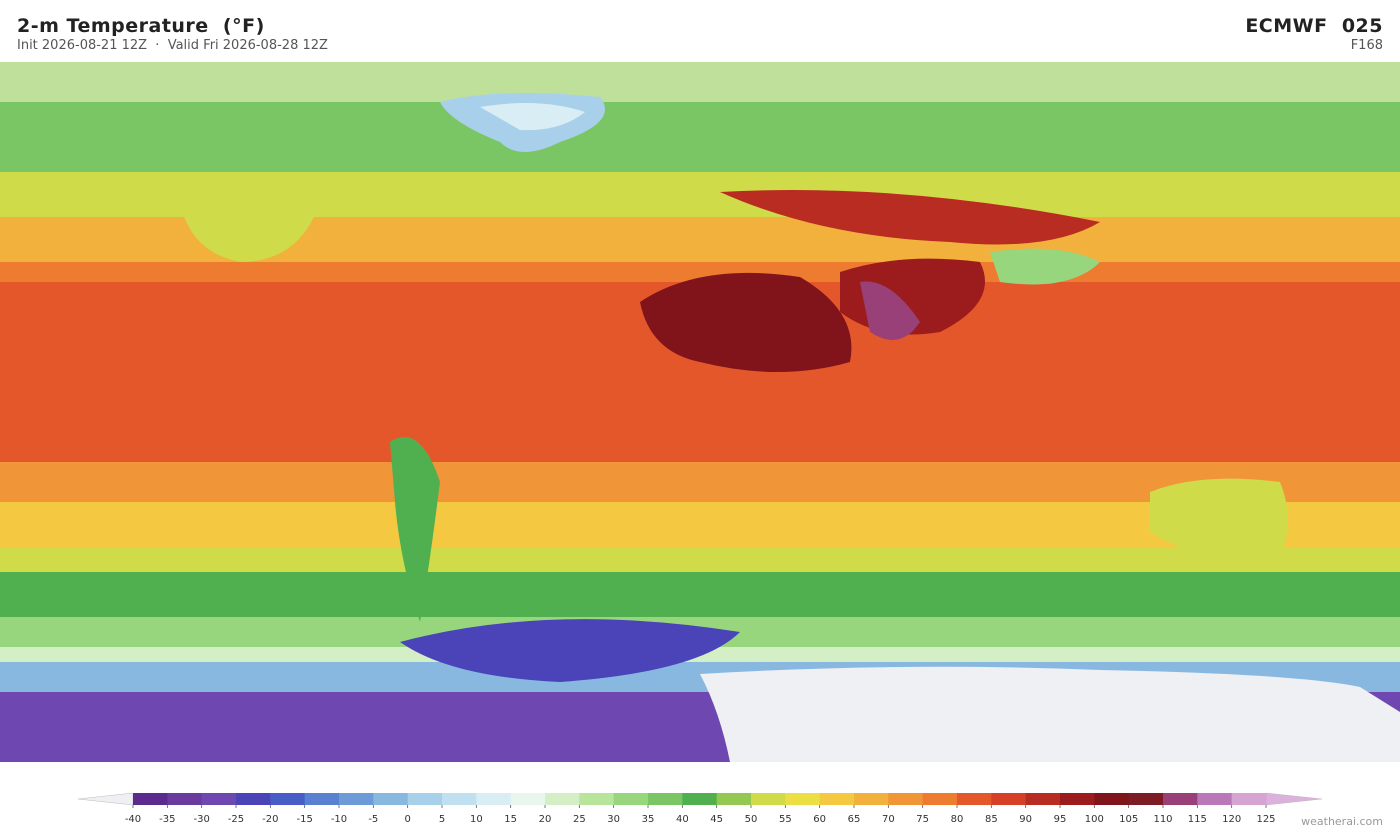 The image size is (1400, 836). What do you see at coordinates (1060, 819) in the screenshot?
I see `colorbar-tick-label: 95` at bounding box center [1060, 819].